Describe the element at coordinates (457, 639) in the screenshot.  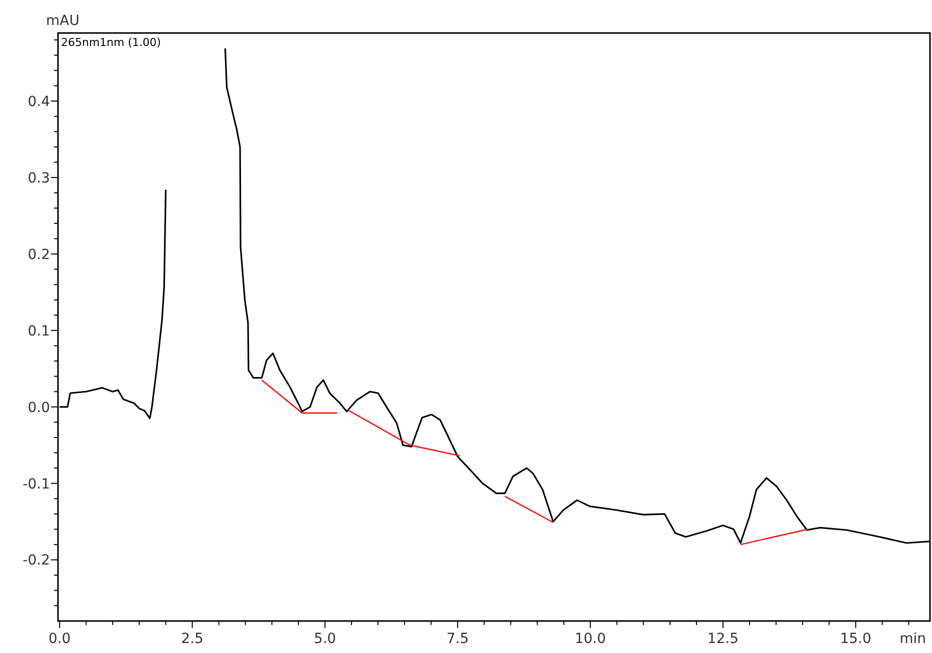
I see `x-tick-label: 7.5` at that location.